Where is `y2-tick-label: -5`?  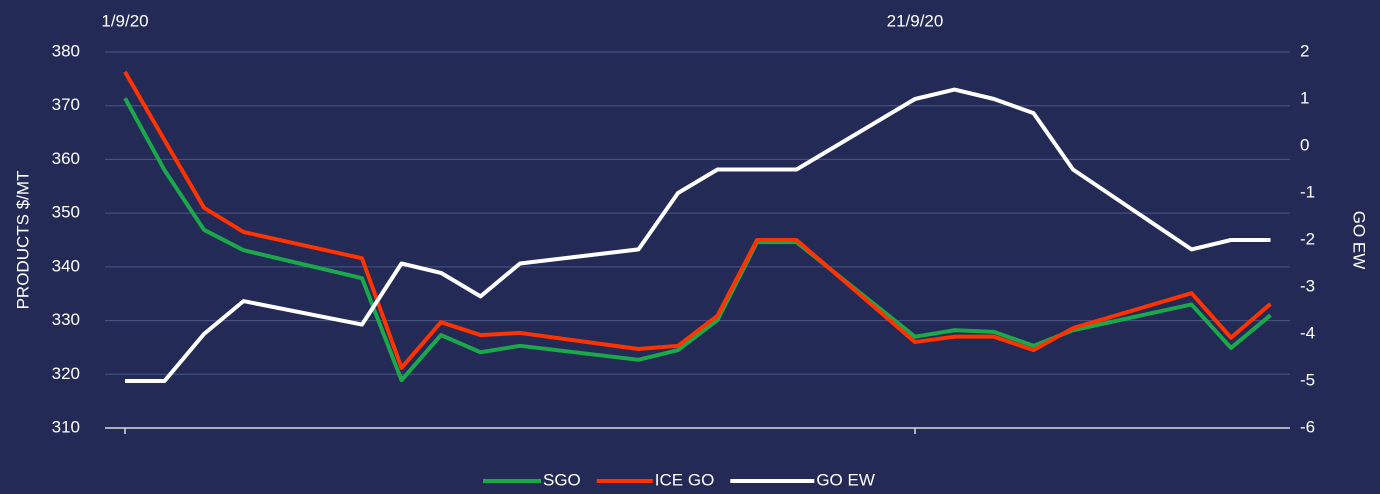
y2-tick-label: -5 is located at coordinates (1307, 379).